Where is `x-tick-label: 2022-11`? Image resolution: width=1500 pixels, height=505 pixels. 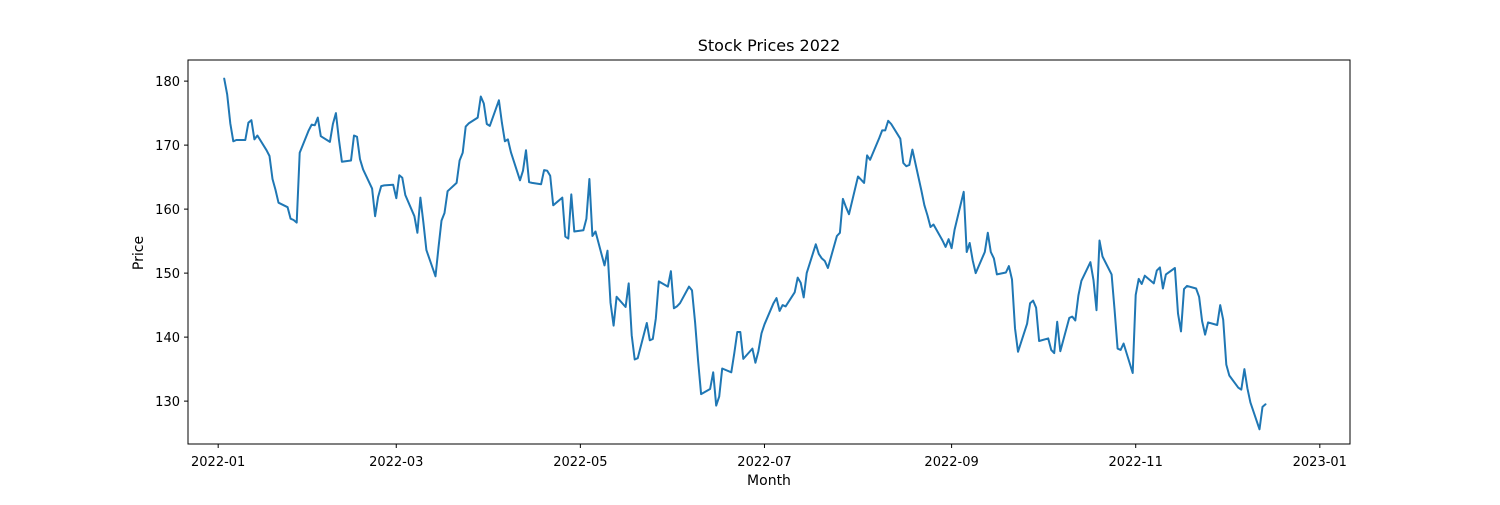
x-tick-label: 2022-11 is located at coordinates (1136, 462).